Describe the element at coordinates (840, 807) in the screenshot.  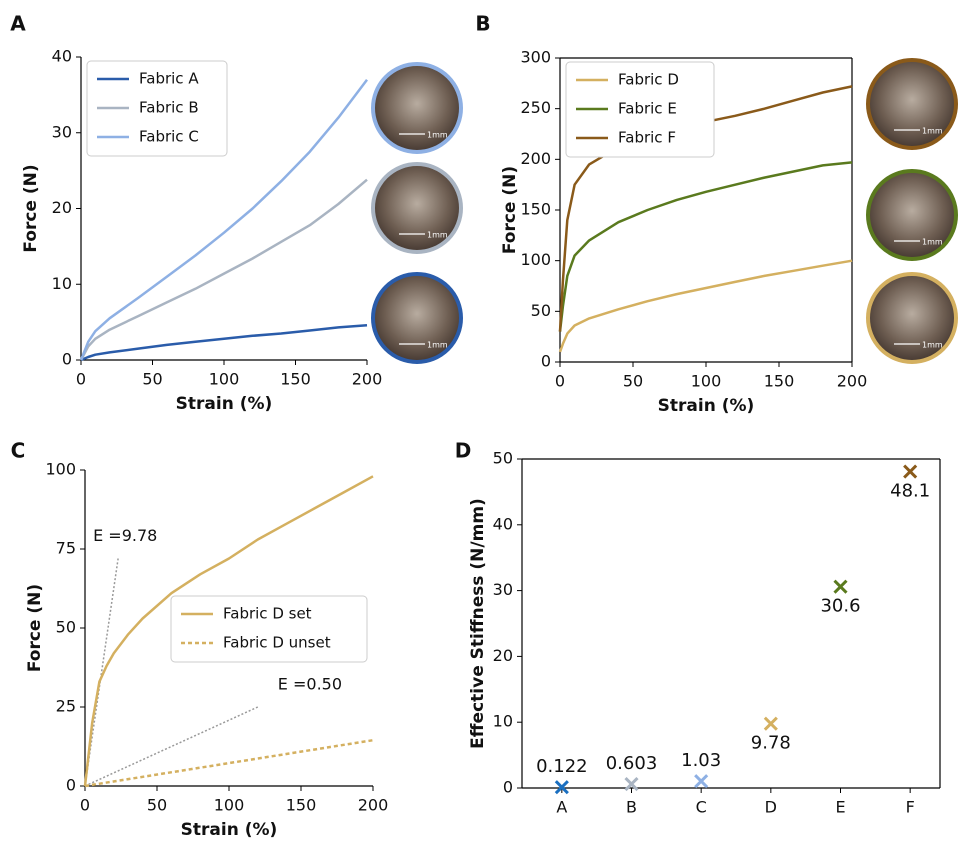
I see `x-tick-label: E` at that location.